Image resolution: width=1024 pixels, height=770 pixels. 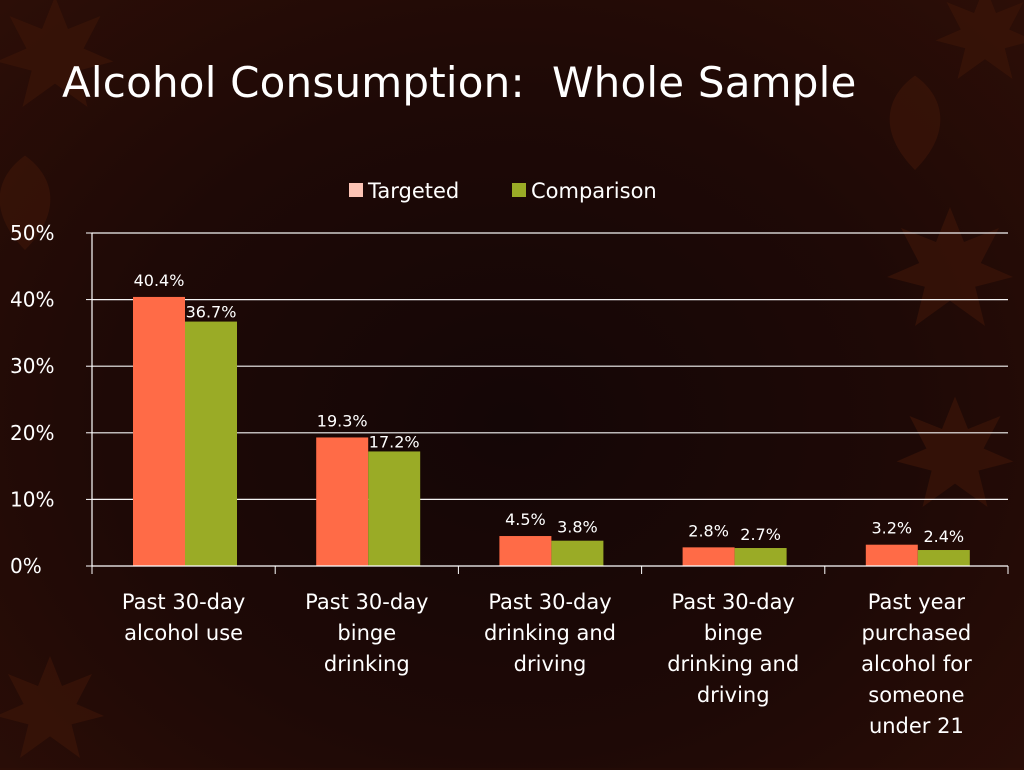 I want to click on data-label: 3.2%, so click(x=891, y=528).